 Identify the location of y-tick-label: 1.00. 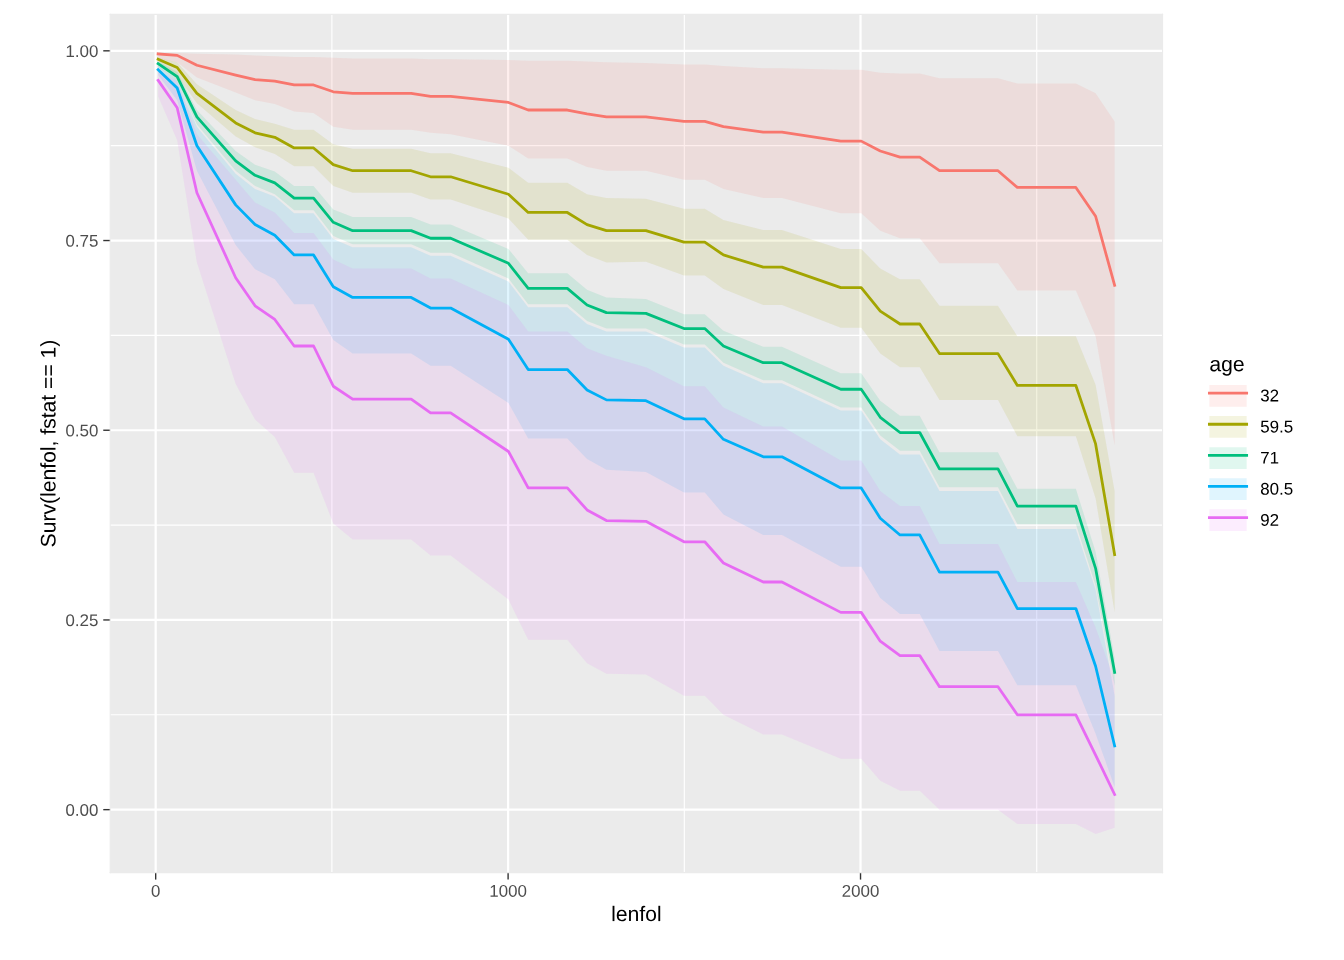
(82, 51).